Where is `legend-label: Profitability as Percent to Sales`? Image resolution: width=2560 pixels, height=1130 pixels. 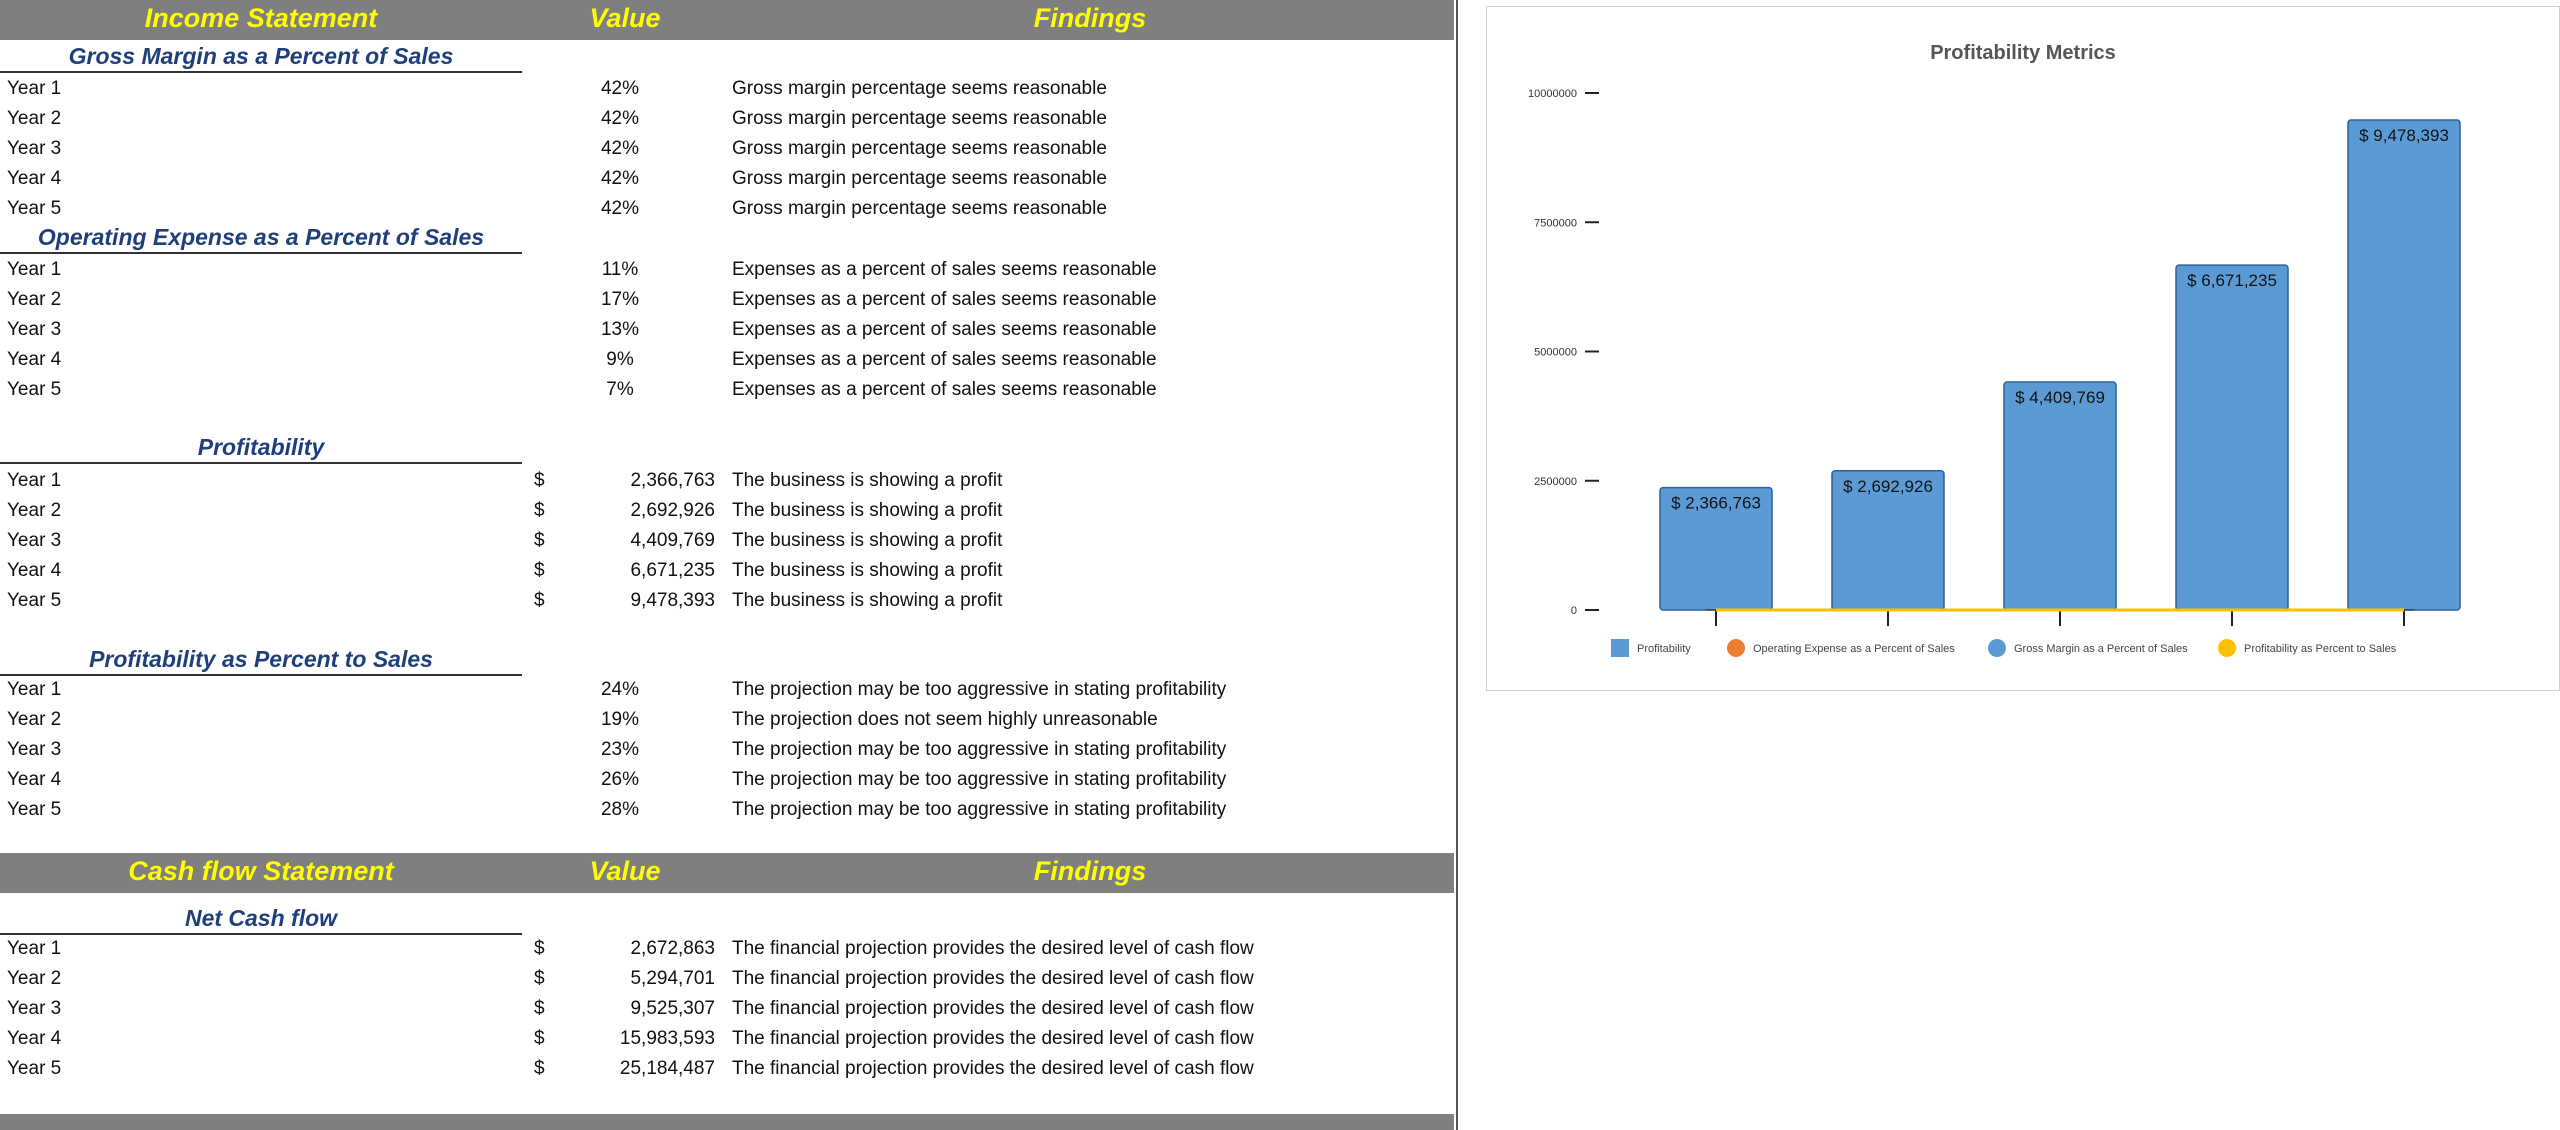
legend-label: Profitability as Percent to Sales is located at coordinates (2320, 649).